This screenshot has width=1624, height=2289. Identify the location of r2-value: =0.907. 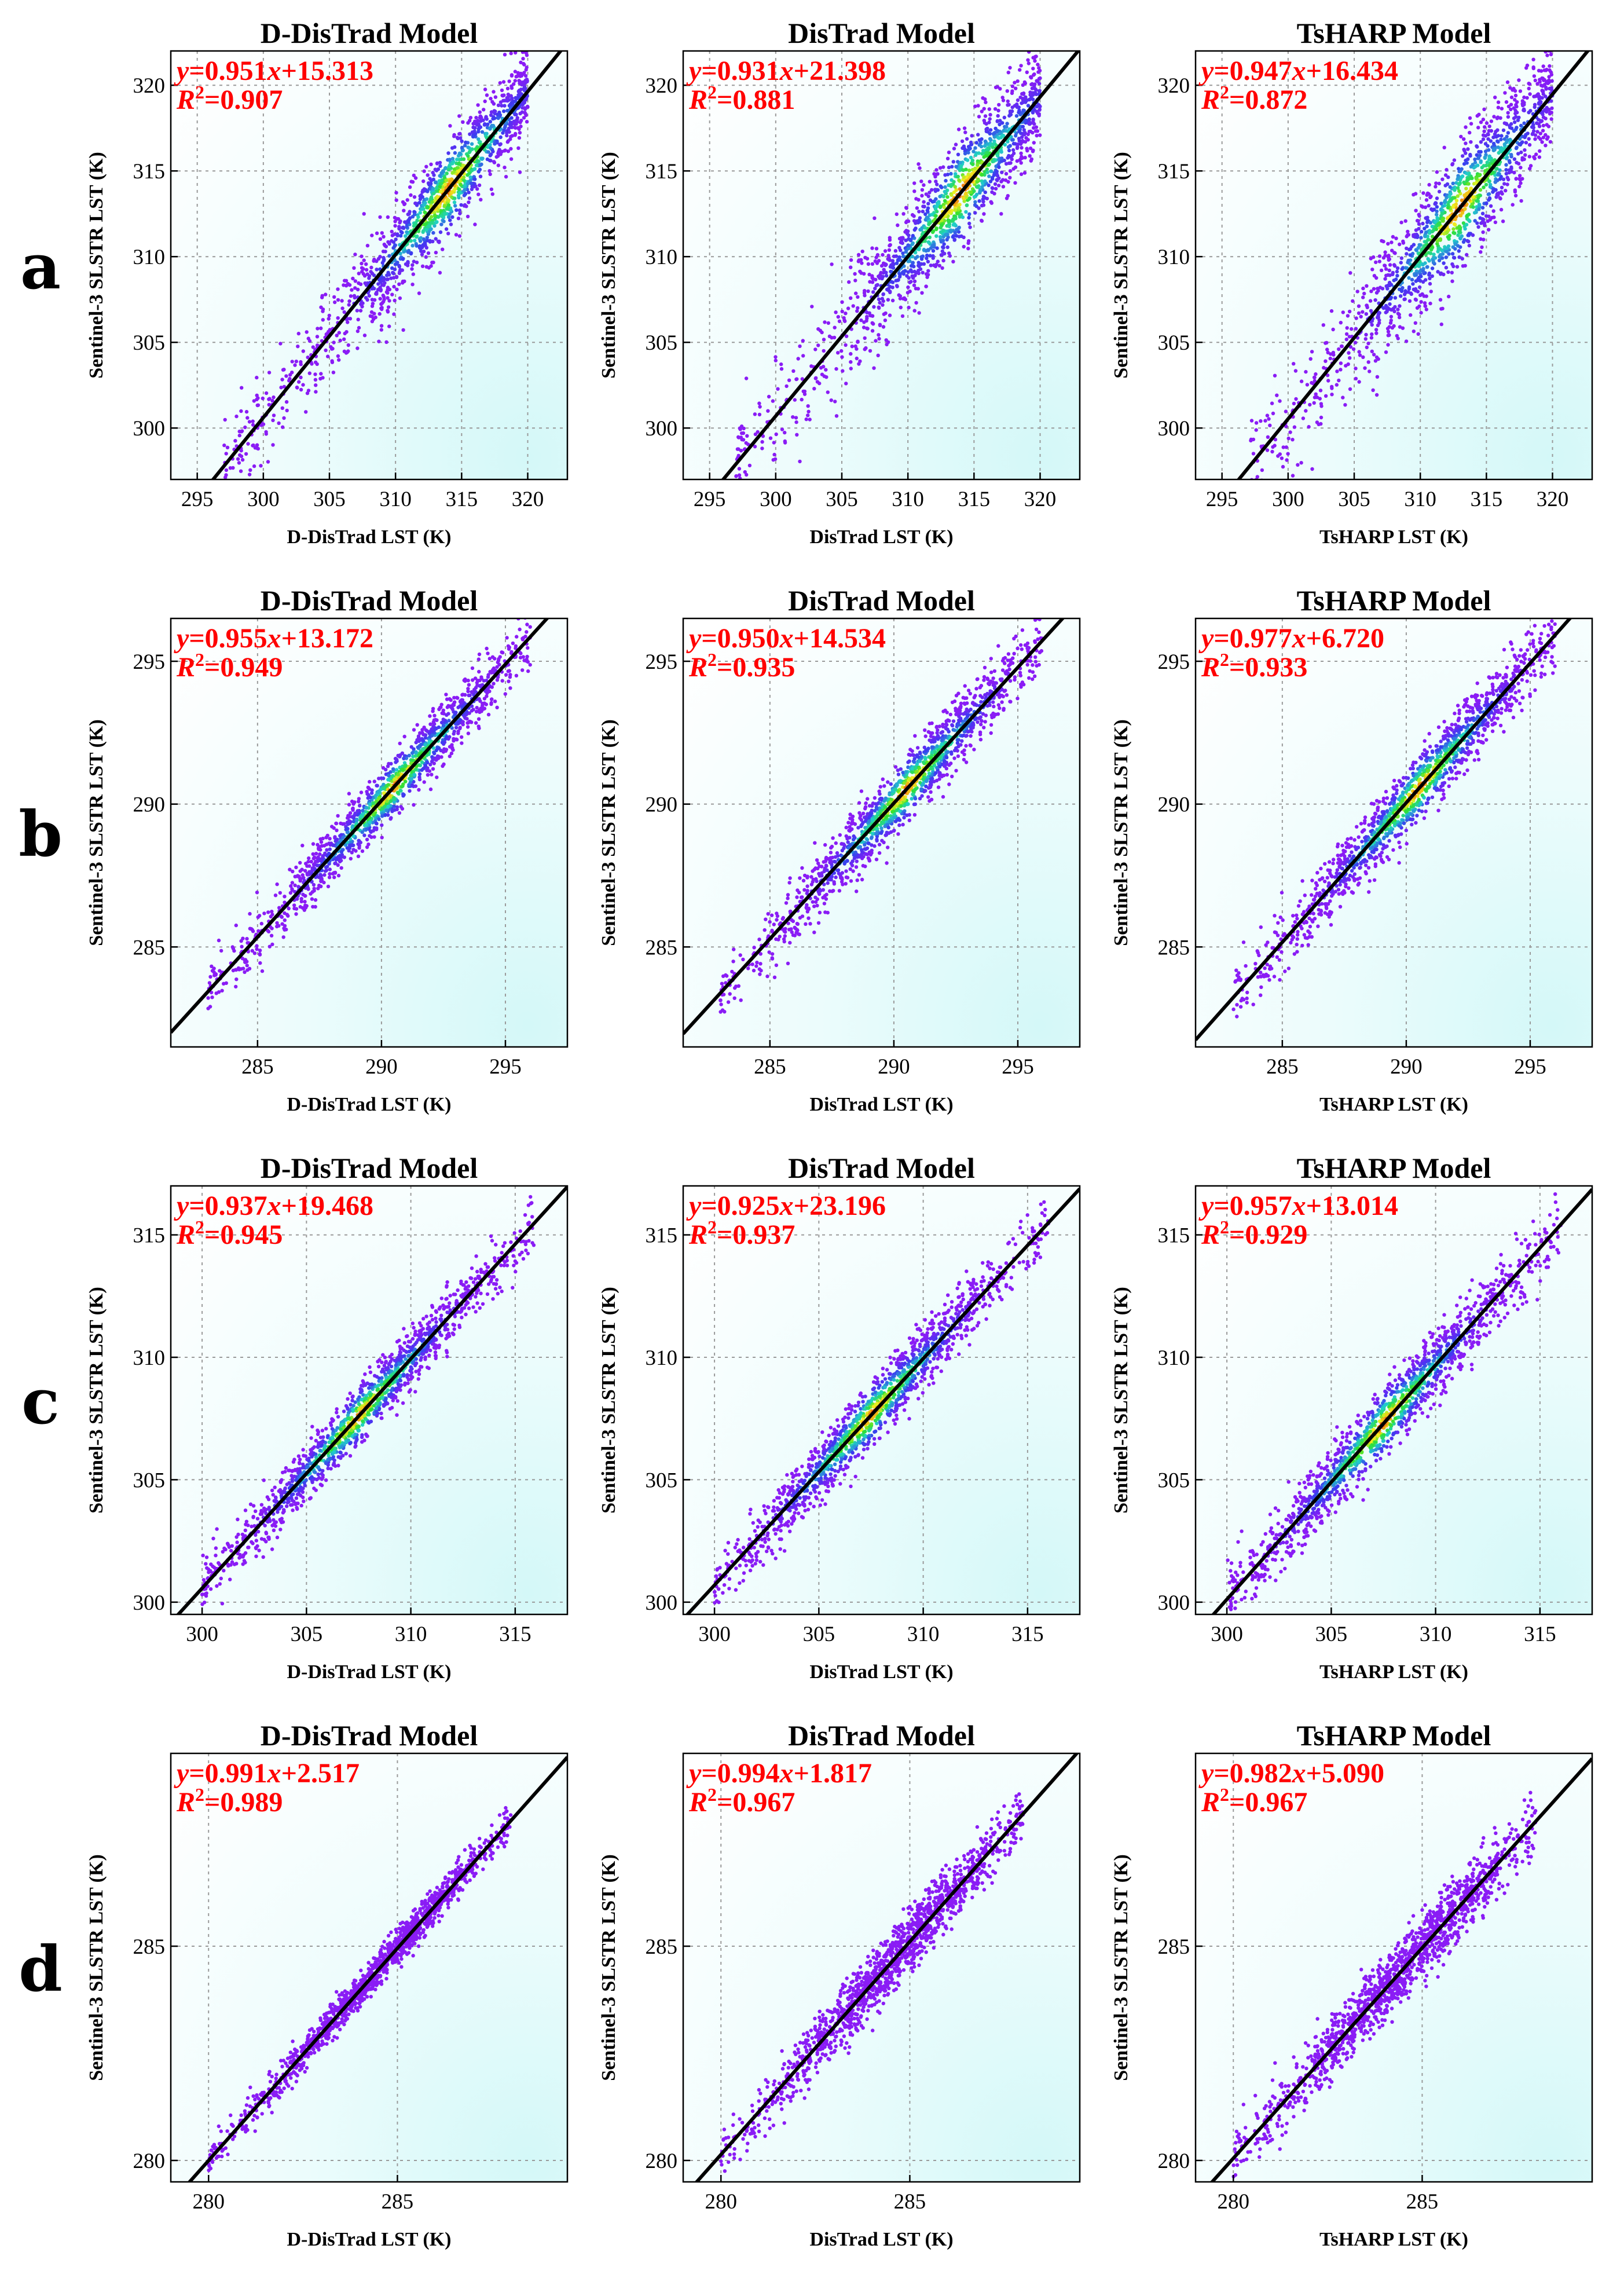
(243, 100).